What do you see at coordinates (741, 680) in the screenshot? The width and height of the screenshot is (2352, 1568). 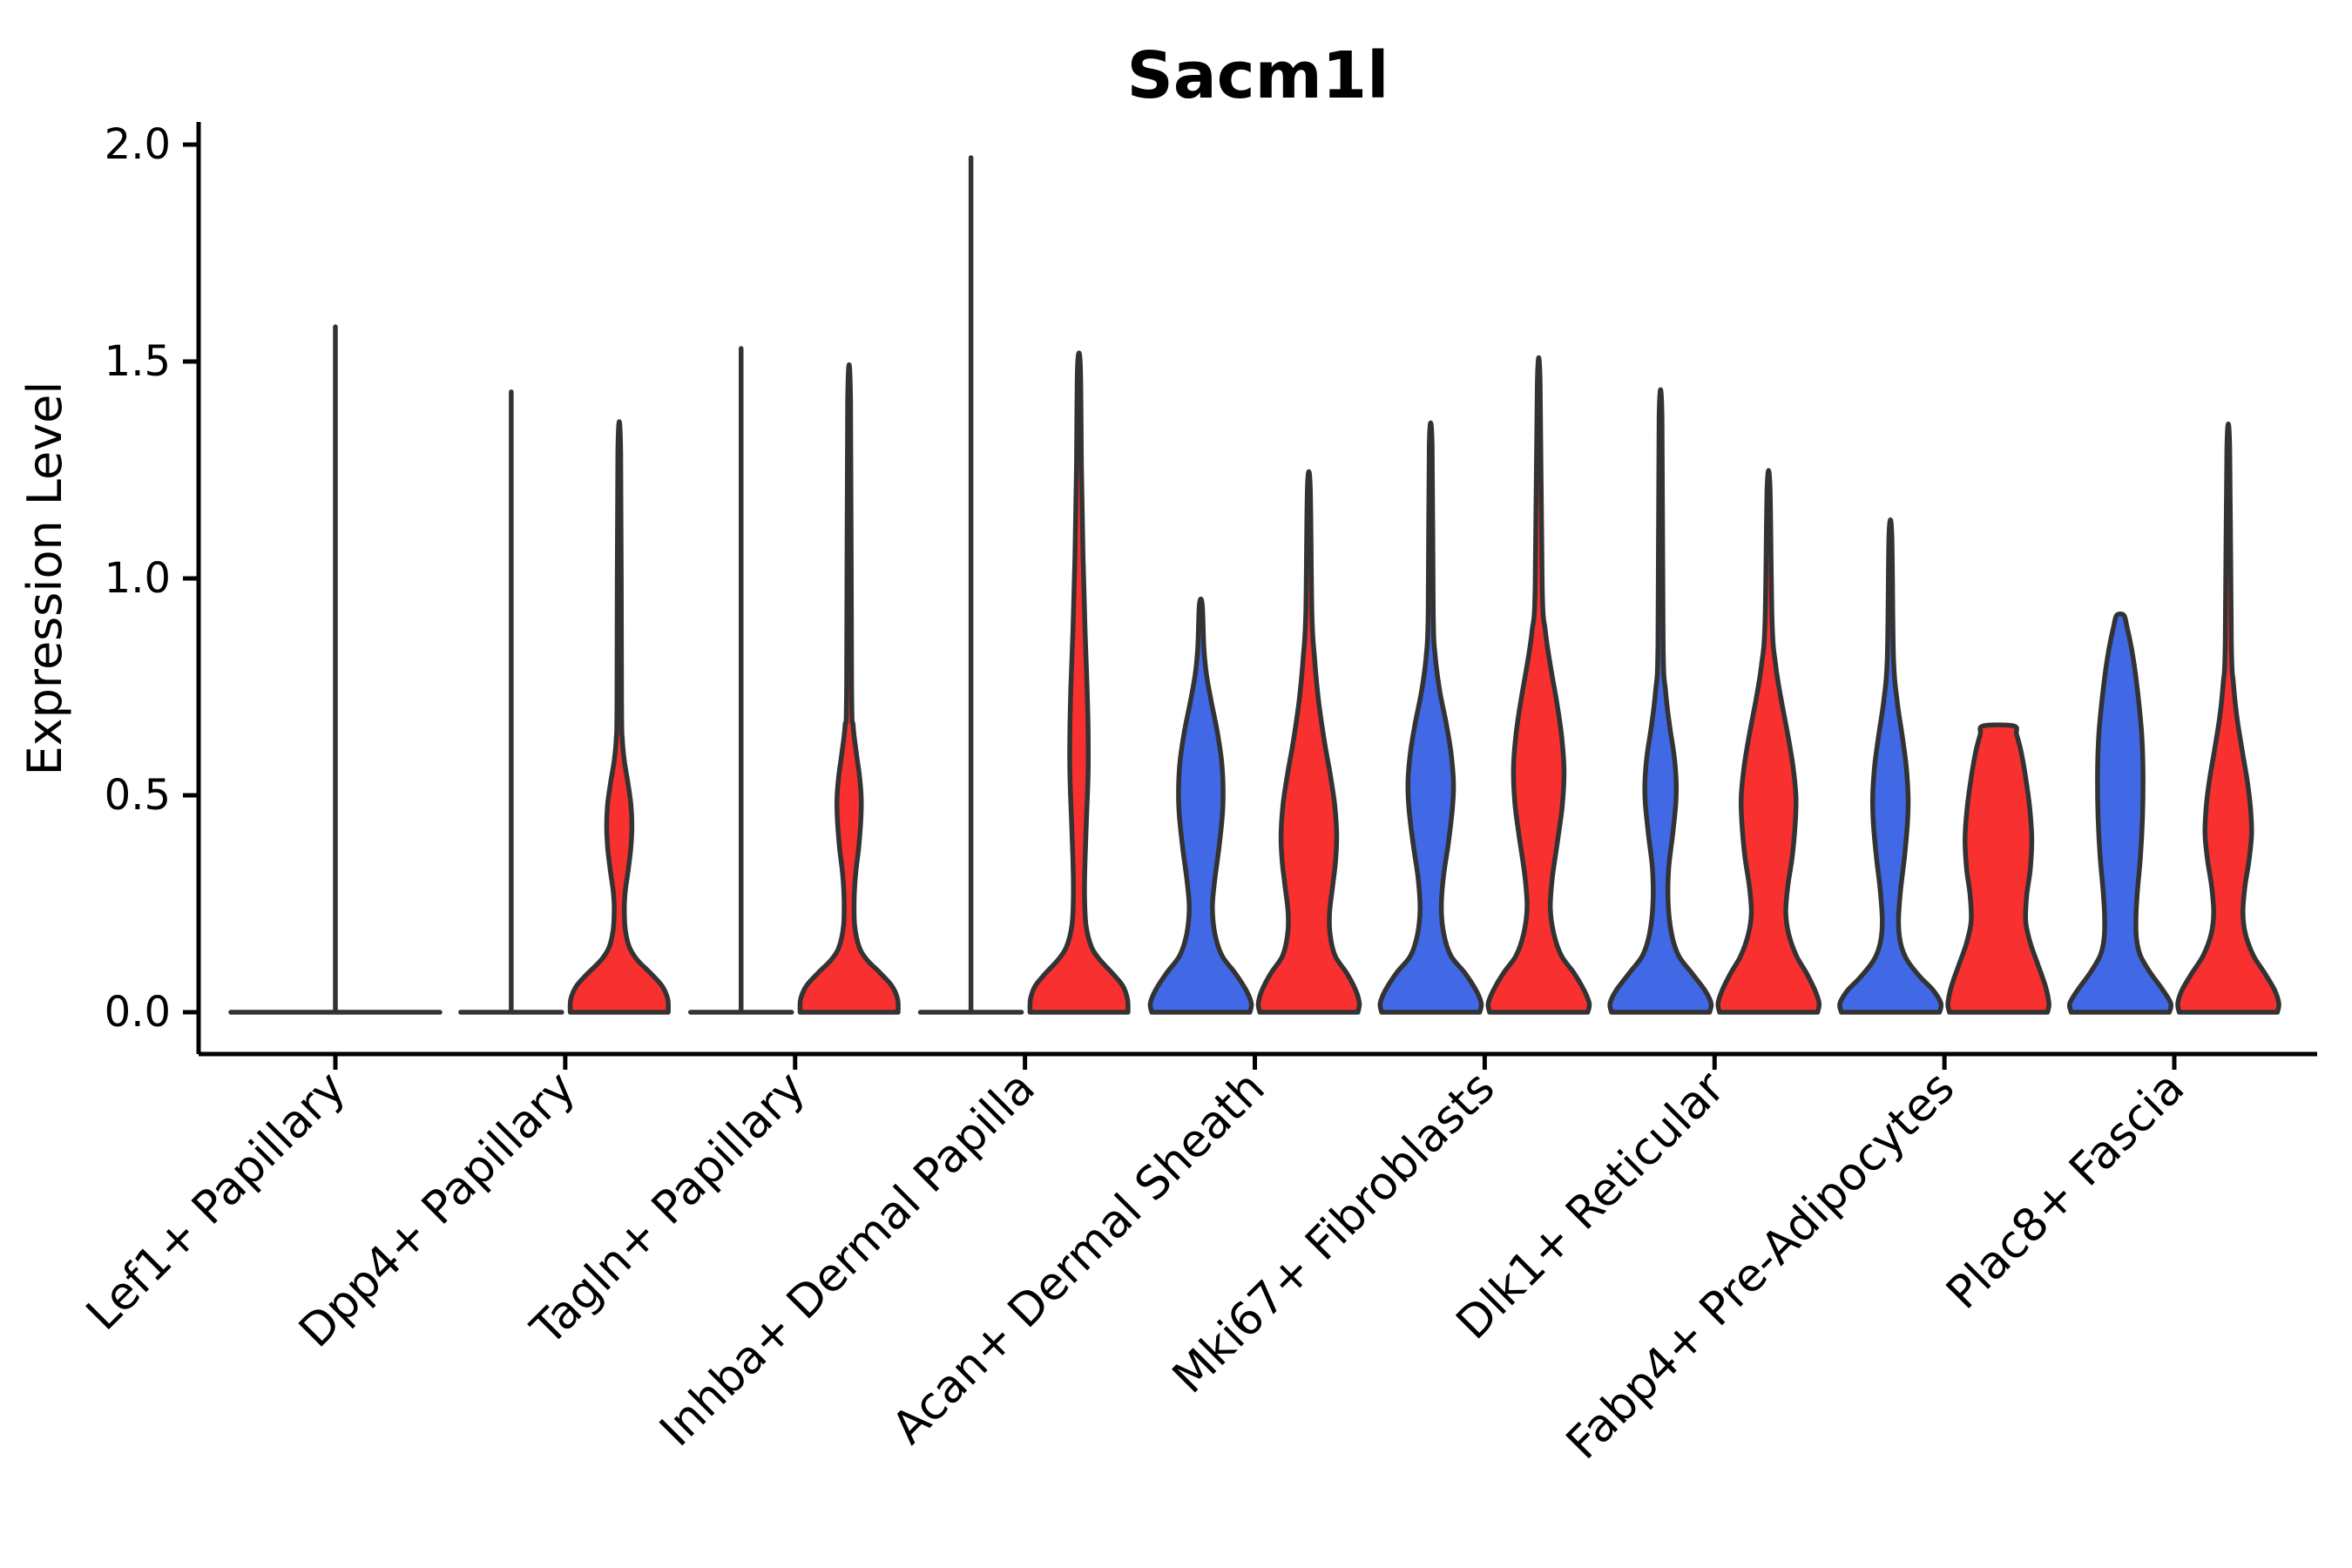 I see `violin-3-blue-flat` at bounding box center [741, 680].